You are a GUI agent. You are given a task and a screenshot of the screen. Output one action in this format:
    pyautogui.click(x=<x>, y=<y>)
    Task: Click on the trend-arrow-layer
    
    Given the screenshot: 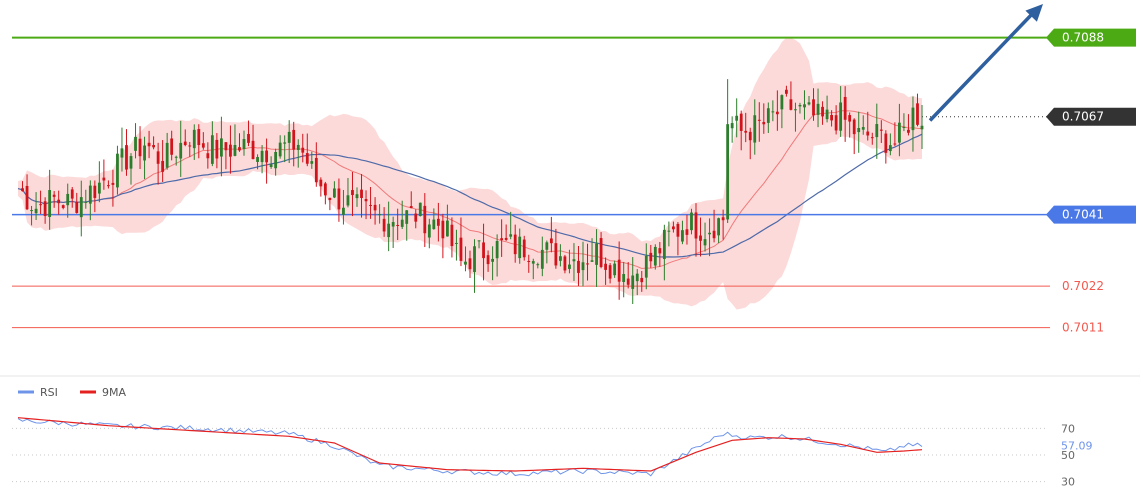 What is the action you would take?
    pyautogui.click(x=985, y=63)
    